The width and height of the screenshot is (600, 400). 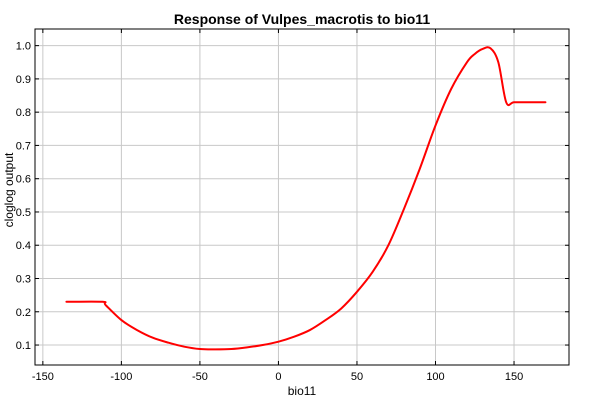 What do you see at coordinates (43, 377) in the screenshot?
I see `x-tick-label: -150` at bounding box center [43, 377].